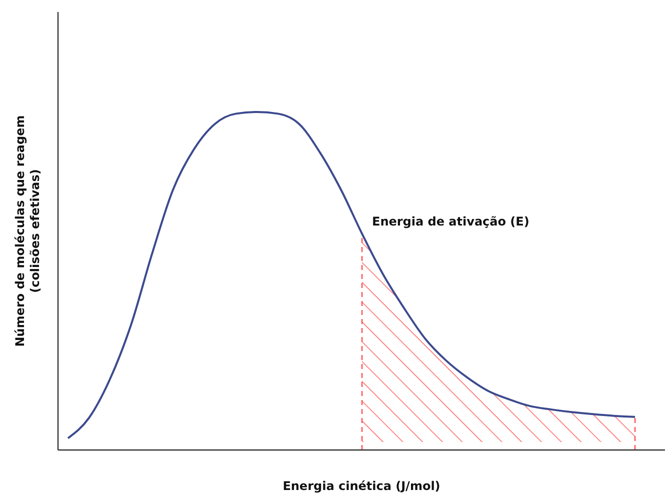 The width and height of the screenshot is (667, 497). What do you see at coordinates (361, 486) in the screenshot?
I see `x-axis-title: Energia cinética (J/mol)` at bounding box center [361, 486].